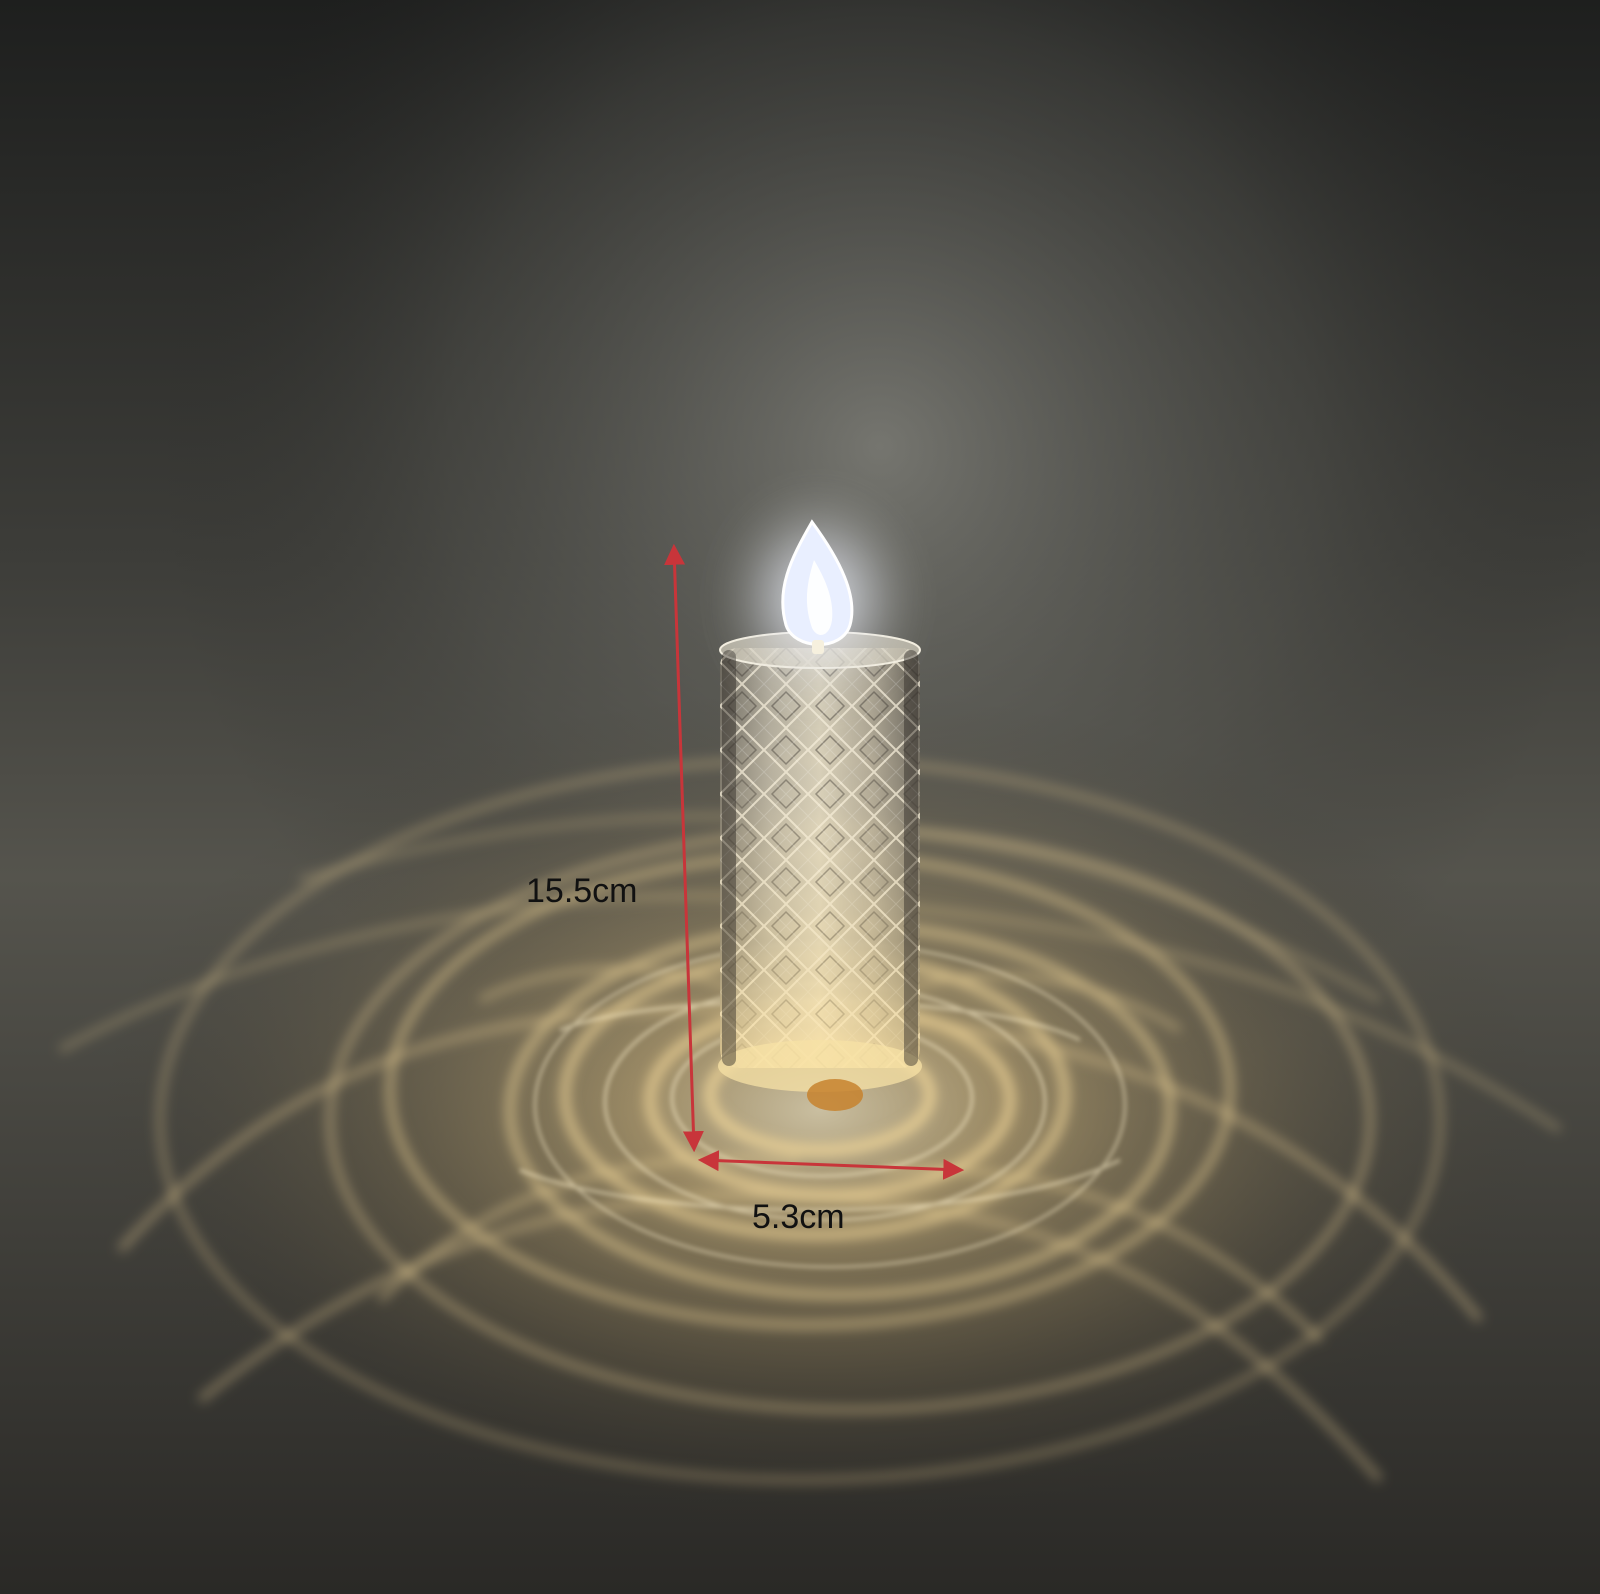 The width and height of the screenshot is (1600, 1594). I want to click on flame-icon, so click(818, 600).